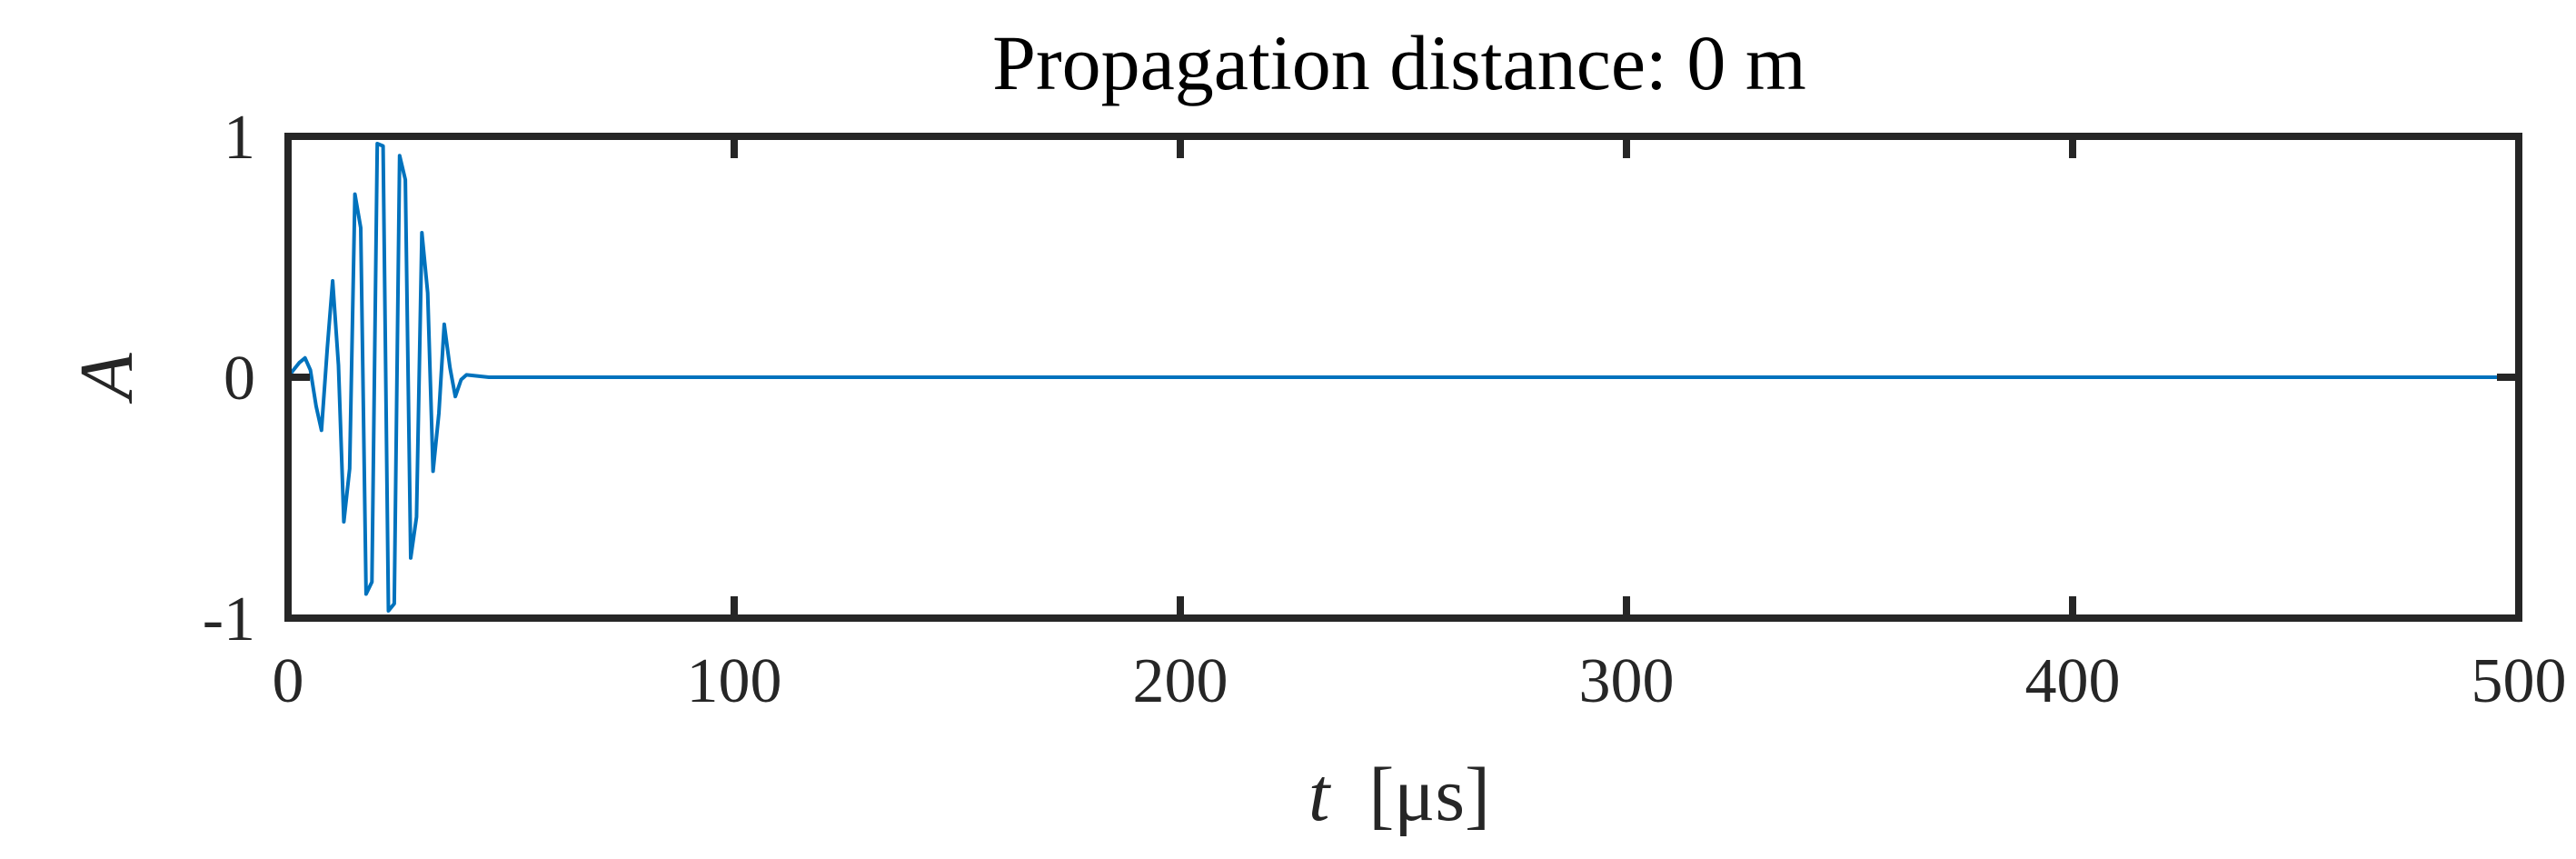 The width and height of the screenshot is (2576, 859). I want to click on y-tick-label: 0, so click(239, 379).